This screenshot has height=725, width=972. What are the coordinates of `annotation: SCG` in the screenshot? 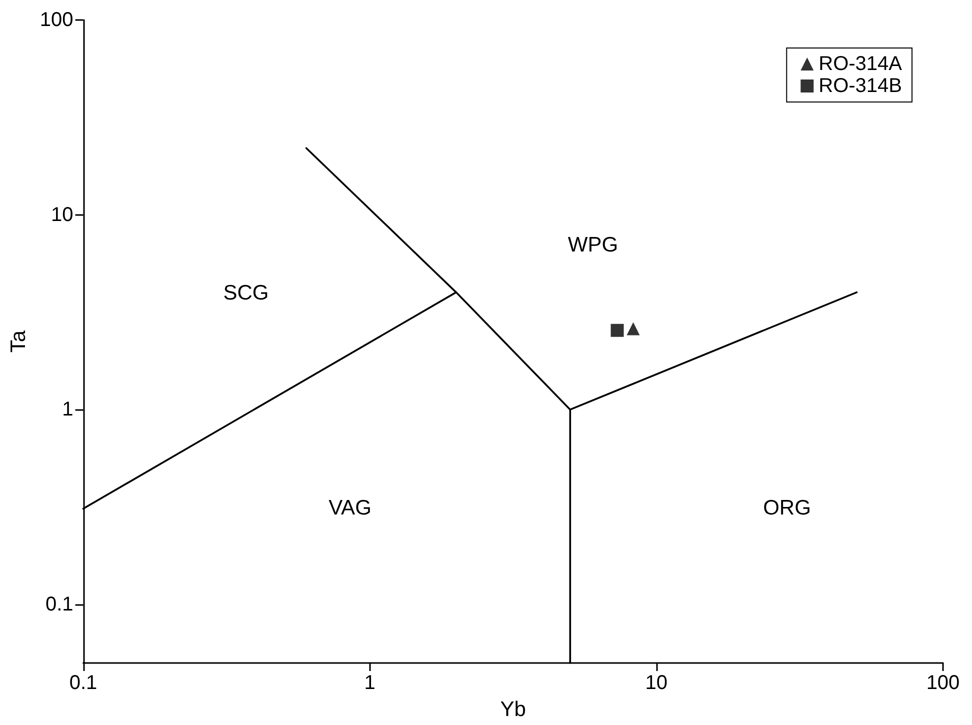 It's located at (246, 293).